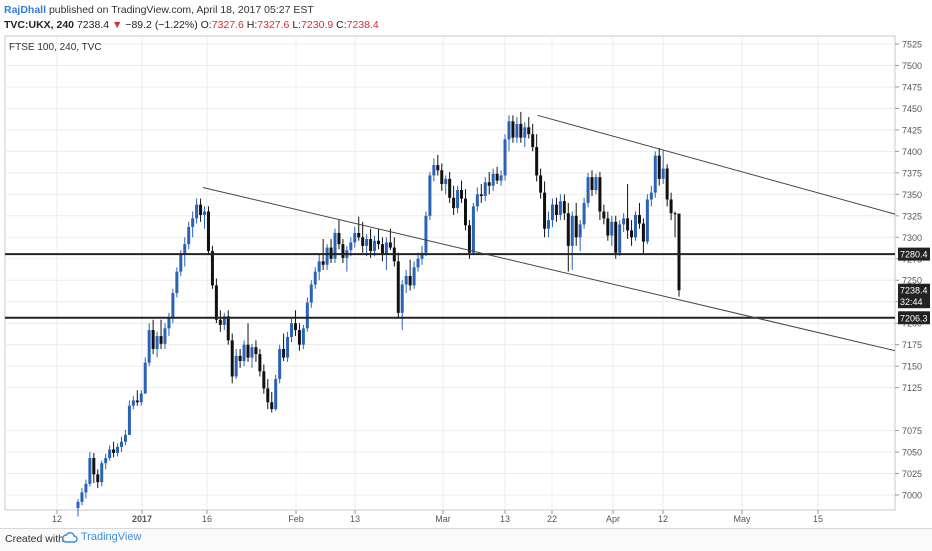 The image size is (932, 551). Describe the element at coordinates (914, 318) in the screenshot. I see `price-tag-box` at that location.